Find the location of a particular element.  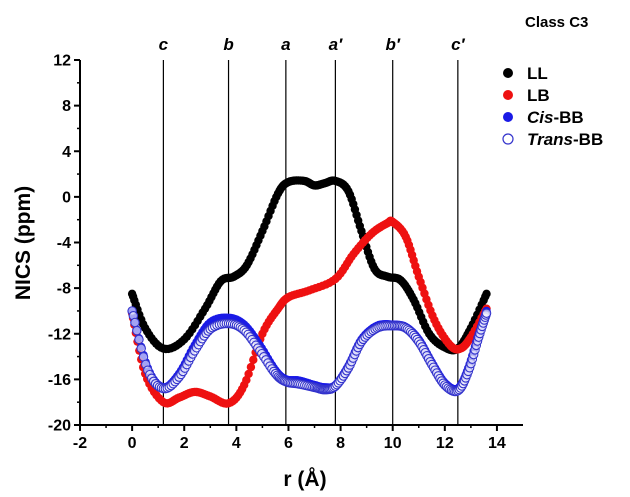

legend-label-italic: Cis is located at coordinates (540, 117).